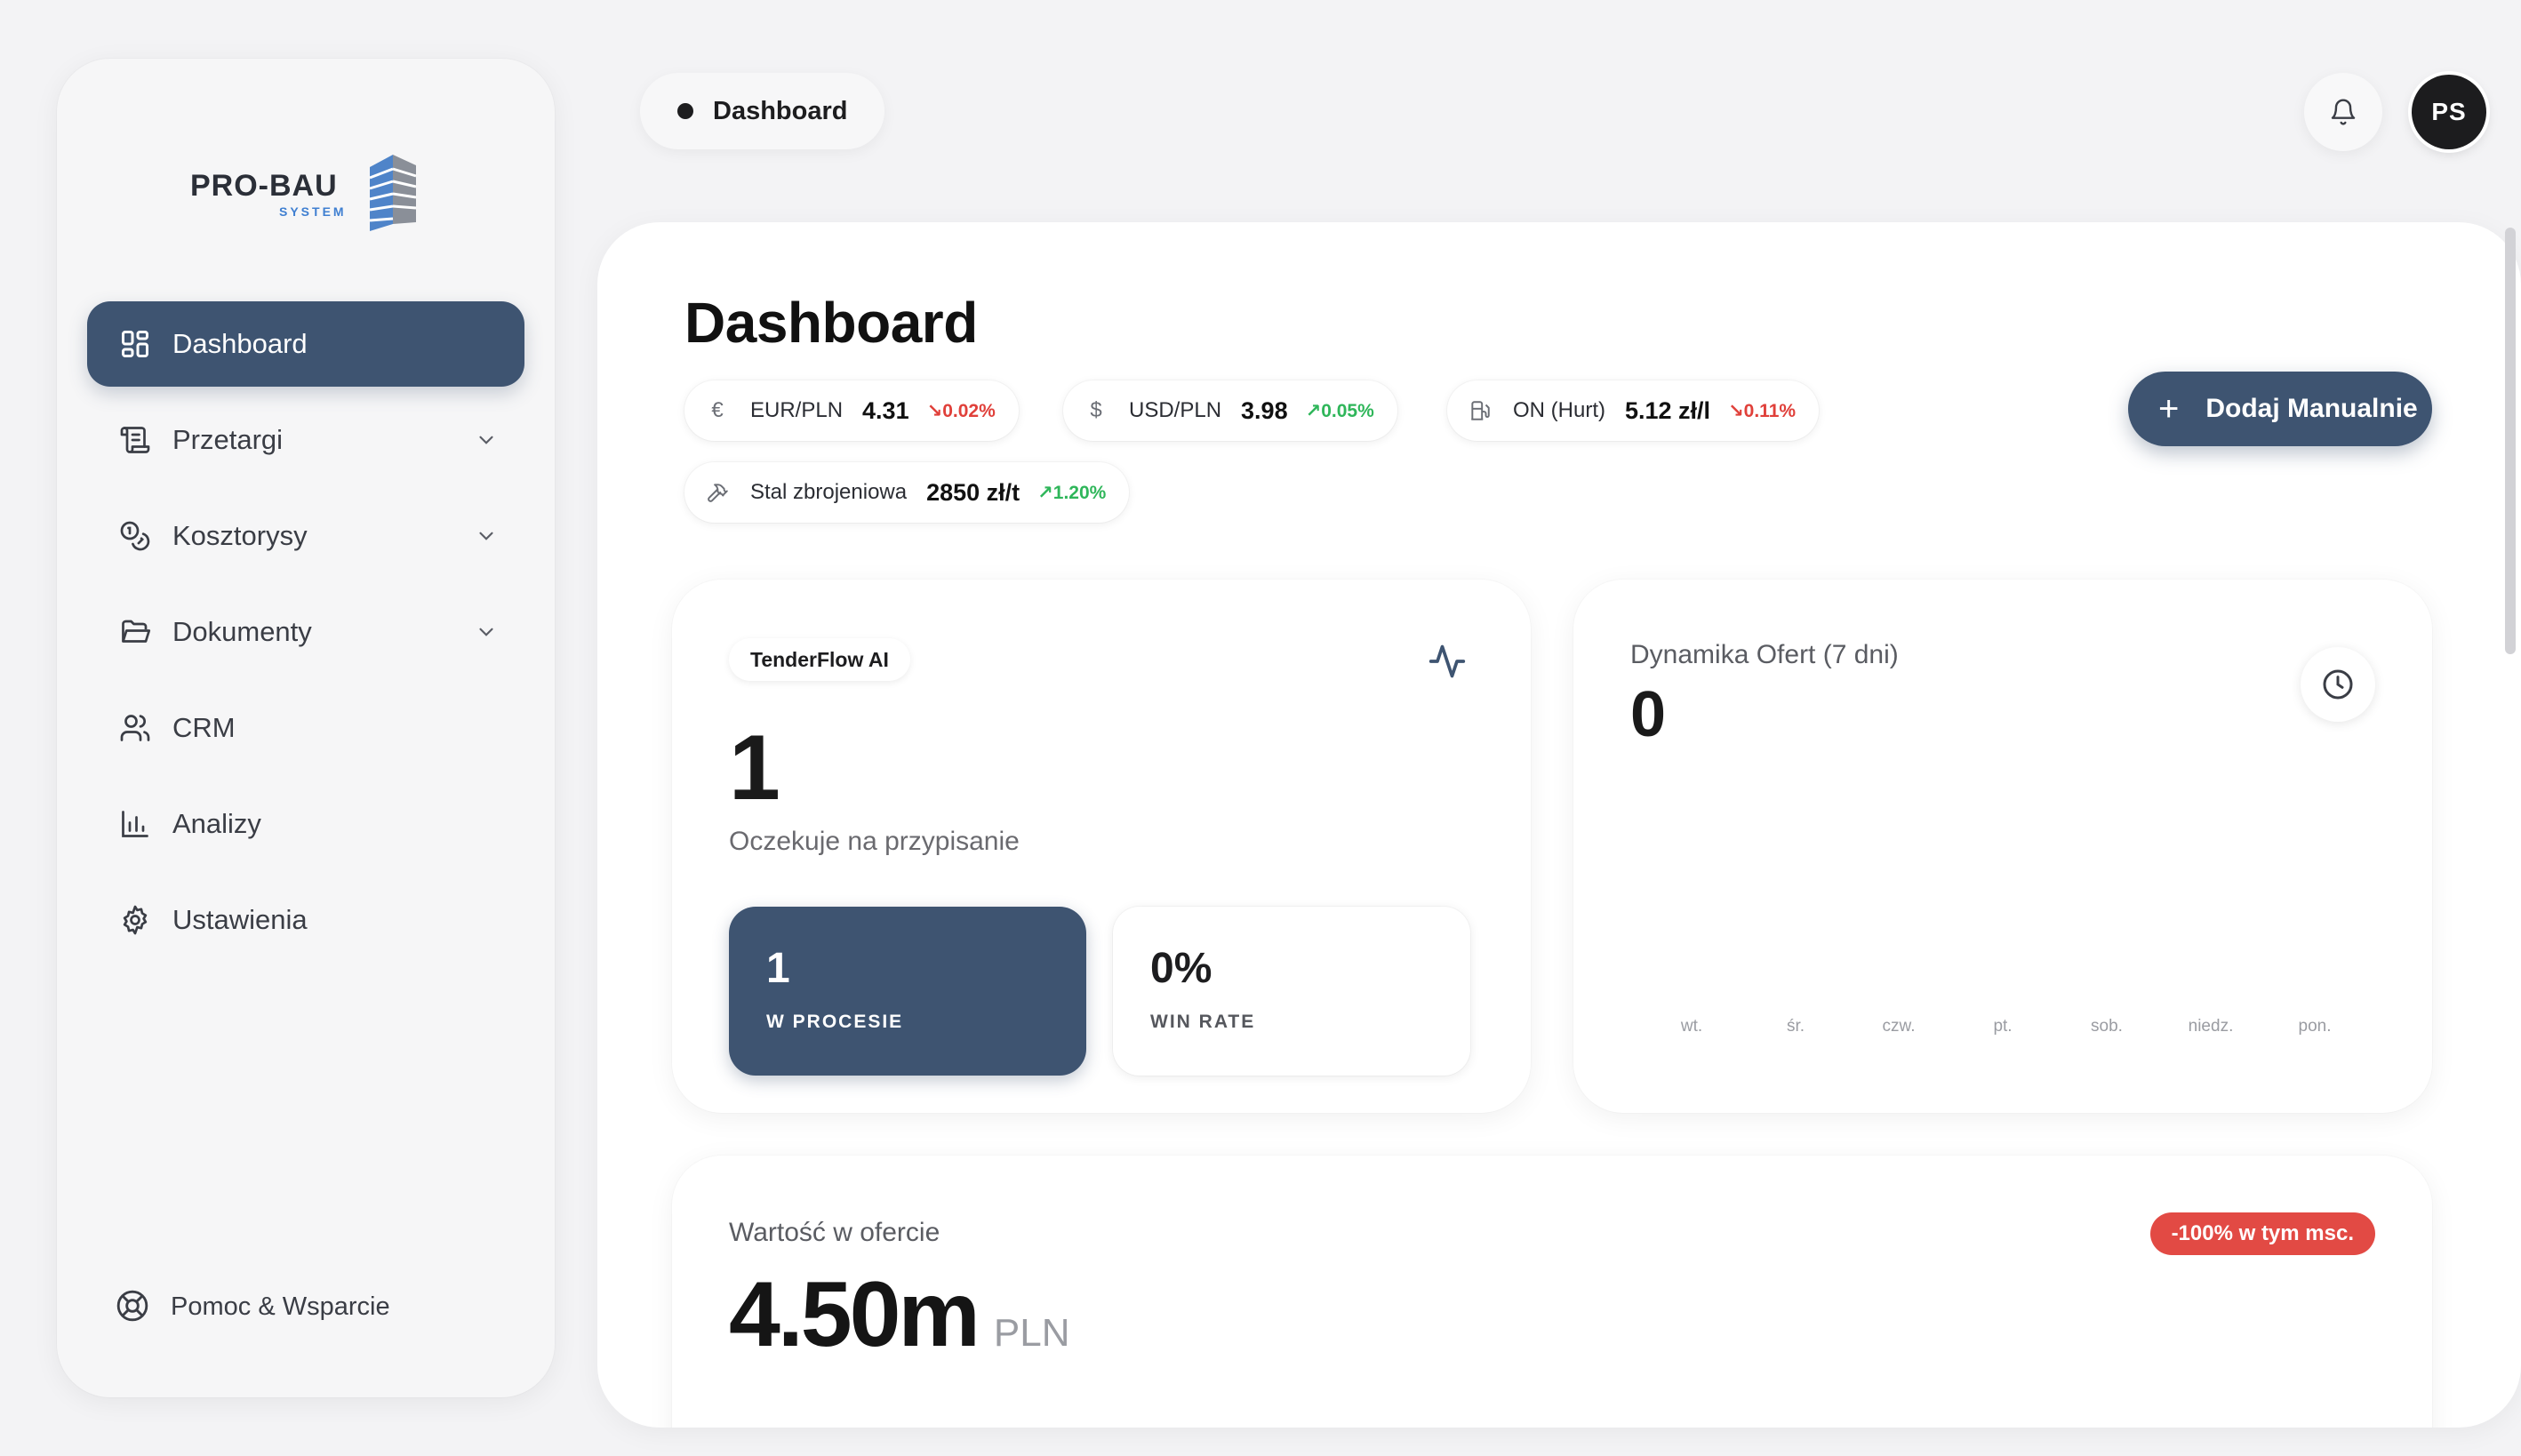 The width and height of the screenshot is (2521, 1456). I want to click on building-logo-icon, so click(393, 193).